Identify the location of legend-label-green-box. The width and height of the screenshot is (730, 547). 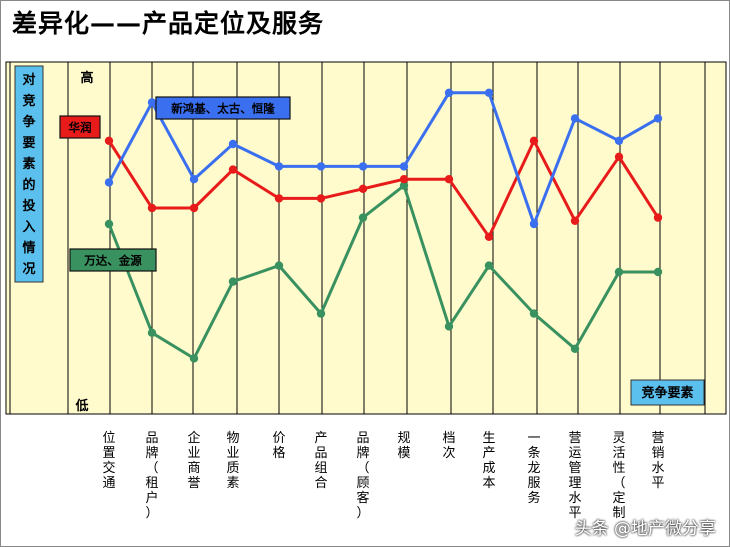
(113, 260).